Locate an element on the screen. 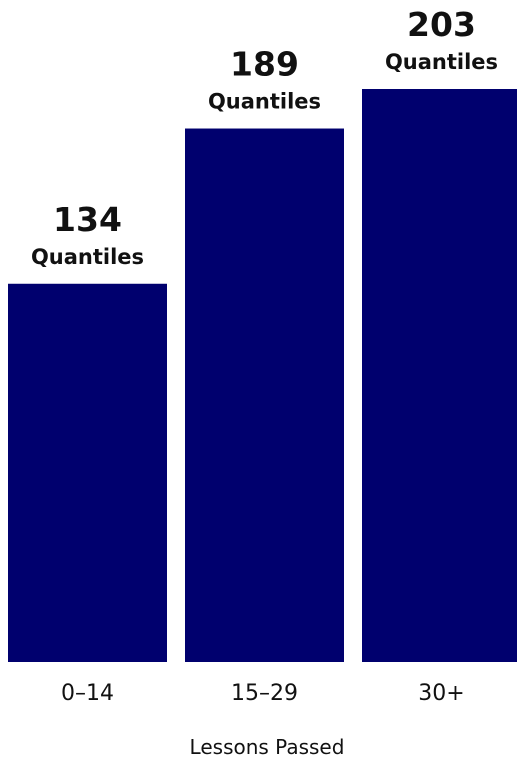 The image size is (517, 759). bar-unit-label-3: Quantiles is located at coordinates (441, 62).